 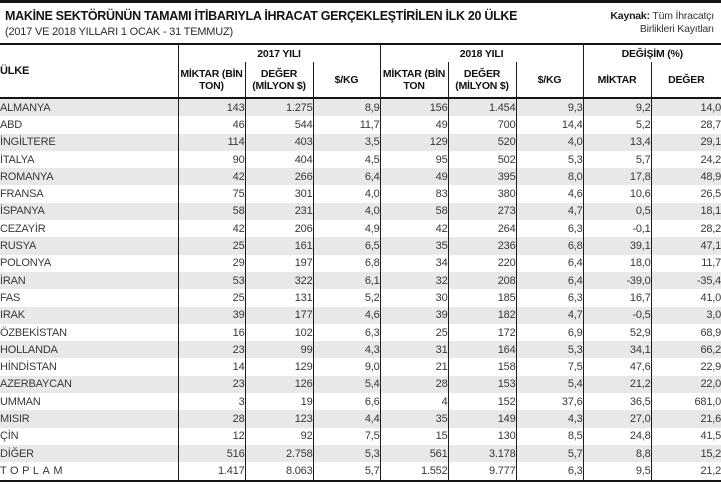 What do you see at coordinates (482, 471) in the screenshot?
I see `value-cell: 9.777` at bounding box center [482, 471].